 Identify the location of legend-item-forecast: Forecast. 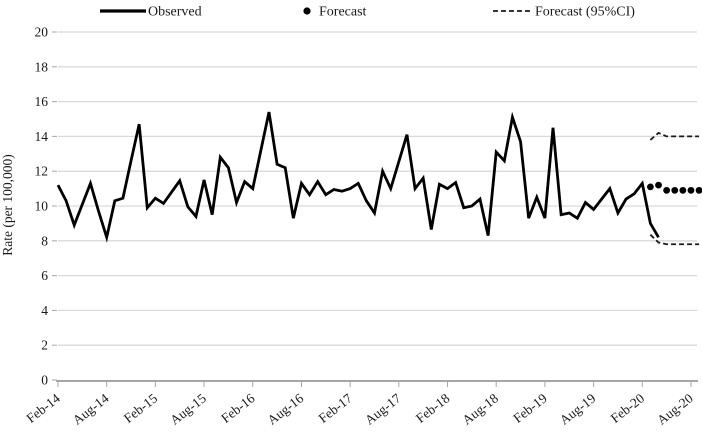
(335, 12).